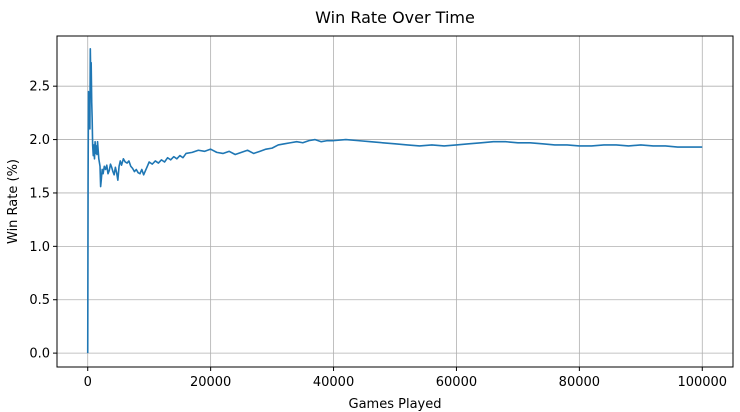  I want to click on y-tick-label: 0.5, so click(39, 300).